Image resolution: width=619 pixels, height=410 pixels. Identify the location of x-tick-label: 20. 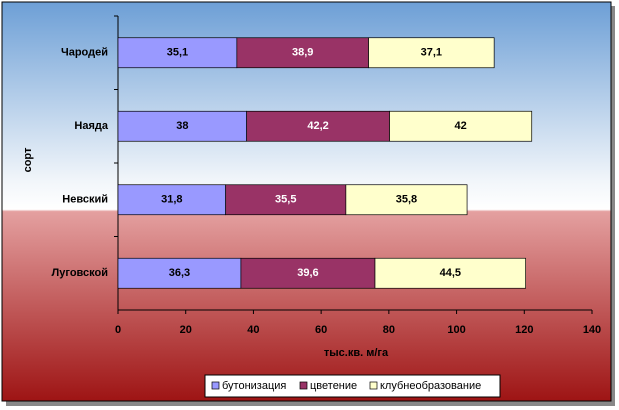
(186, 330).